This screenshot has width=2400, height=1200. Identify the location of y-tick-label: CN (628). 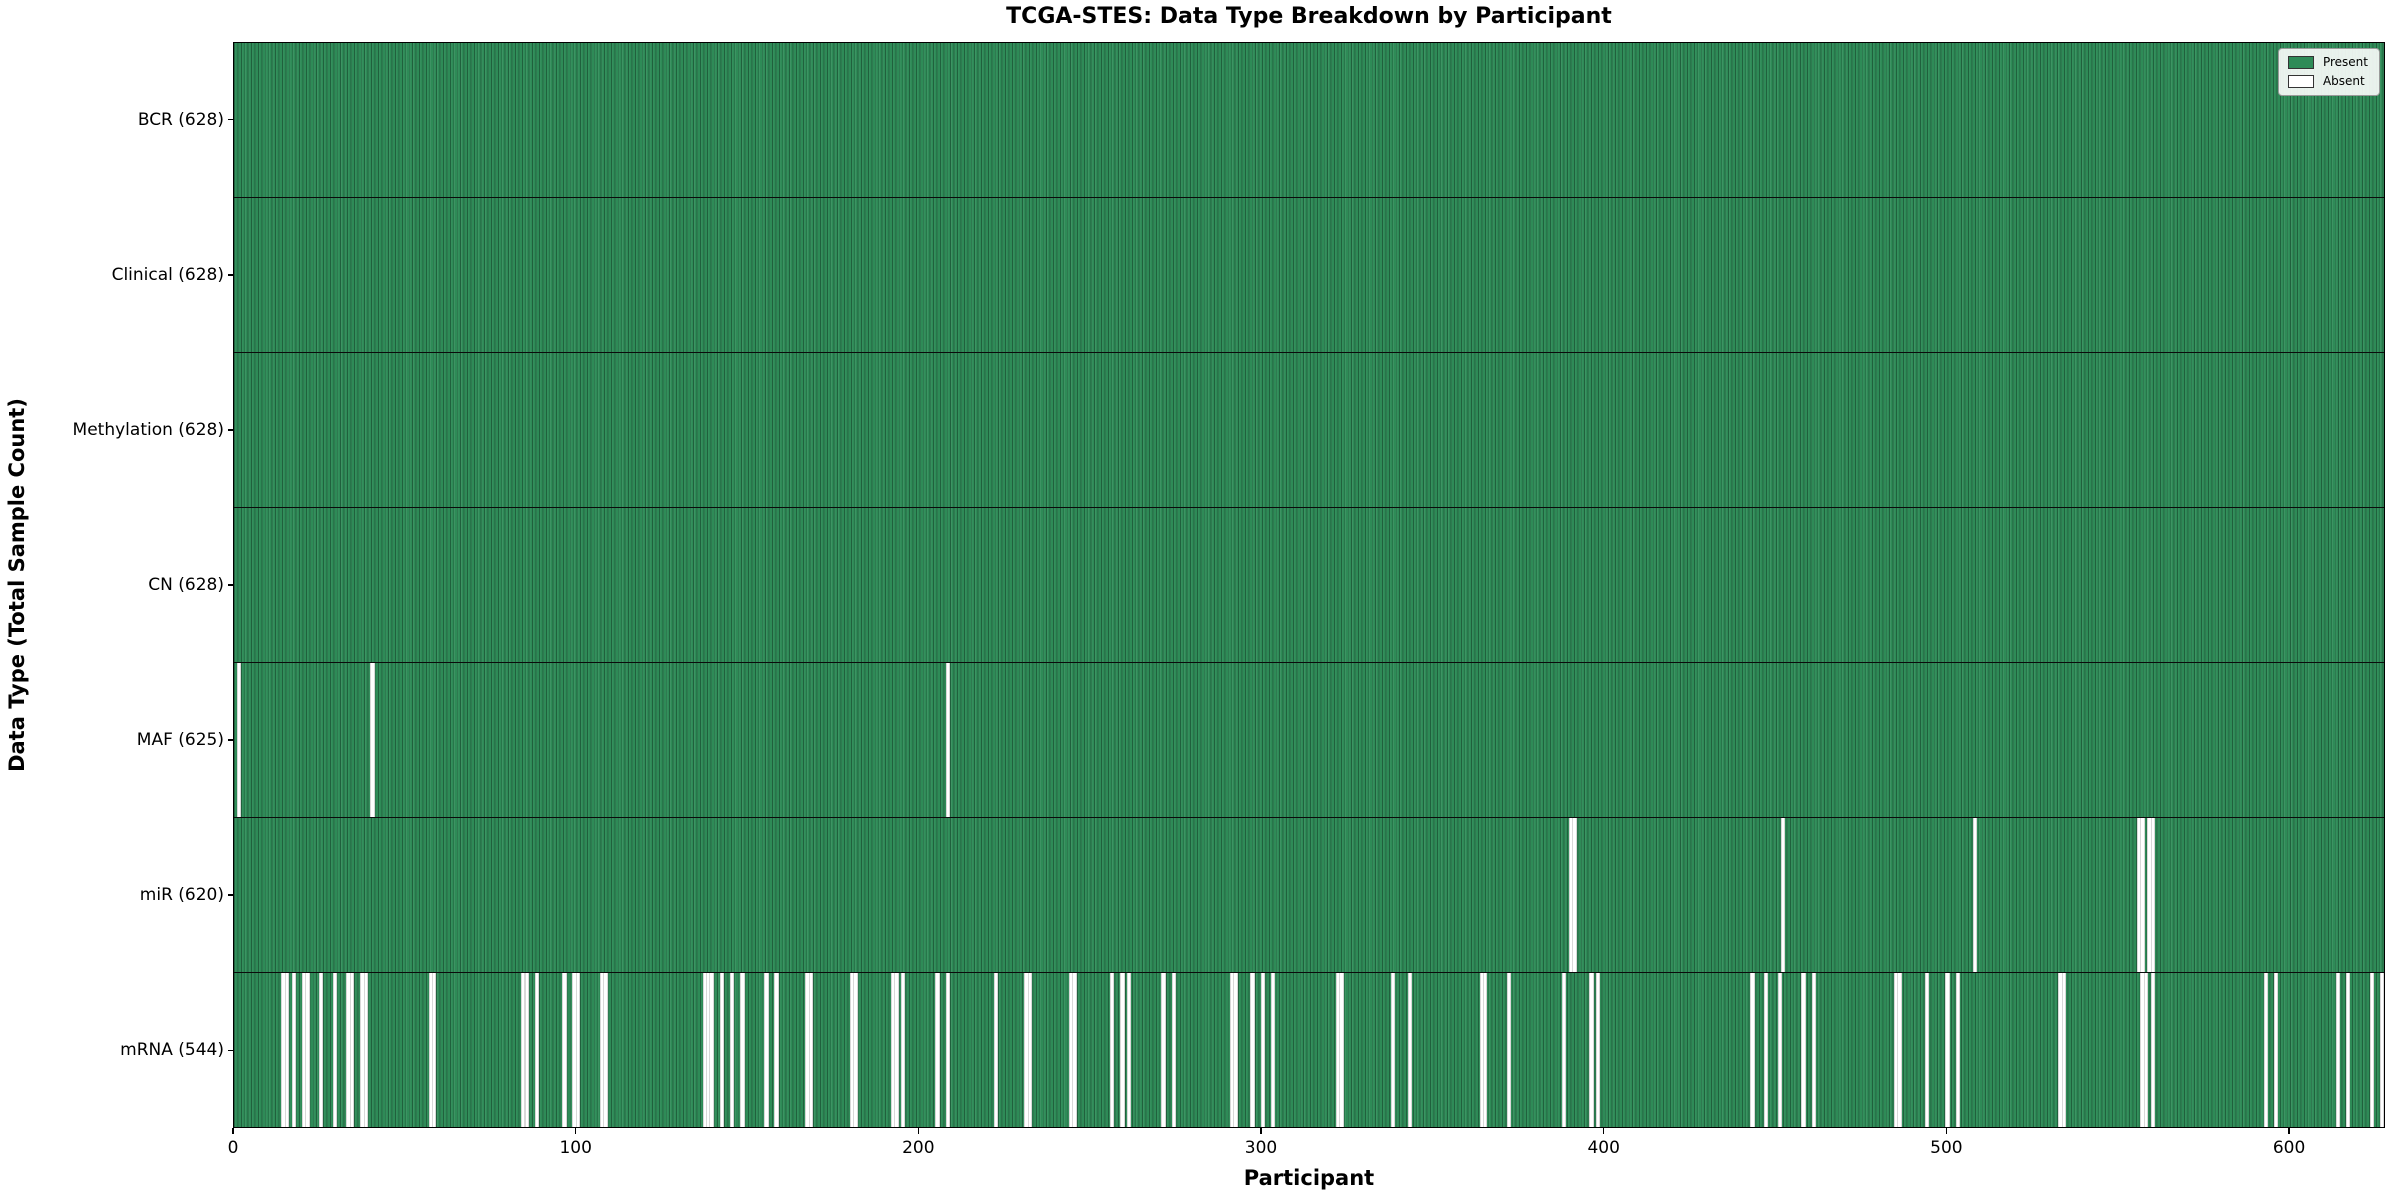
(186, 585).